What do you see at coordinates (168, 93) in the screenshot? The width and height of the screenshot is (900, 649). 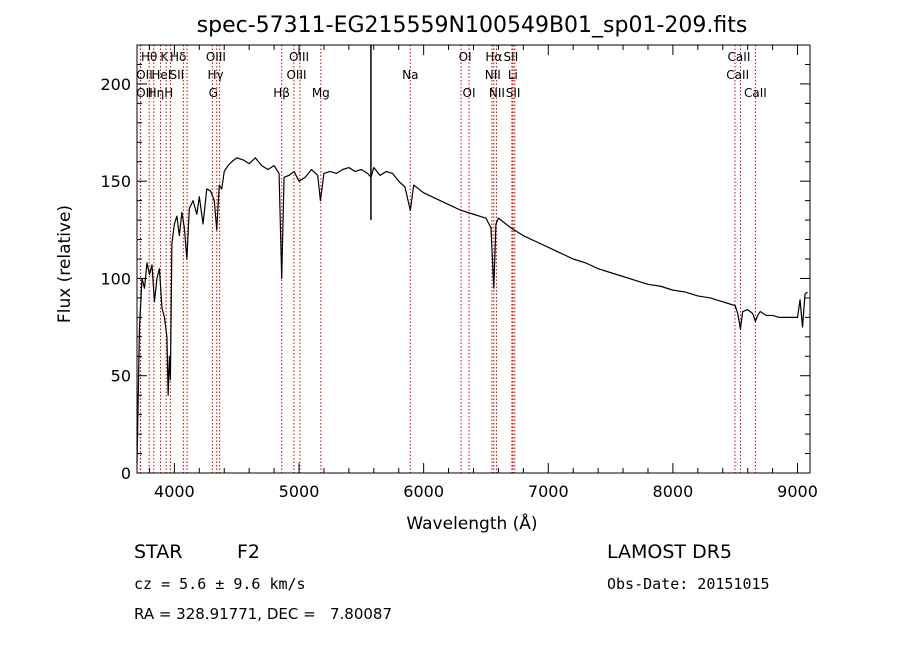 I see `line-marker-label-6: H` at bounding box center [168, 93].